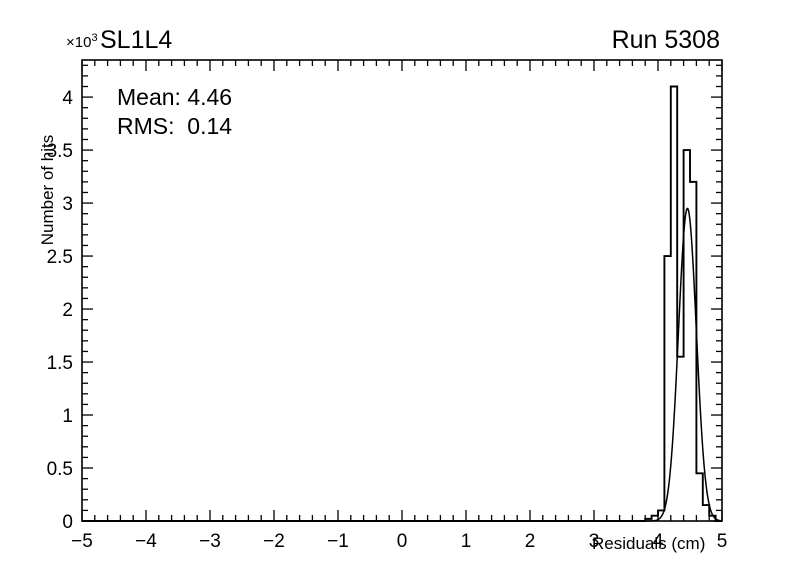 This screenshot has height=572, width=796. What do you see at coordinates (338, 541) in the screenshot?
I see `x-tick-label: −1` at bounding box center [338, 541].